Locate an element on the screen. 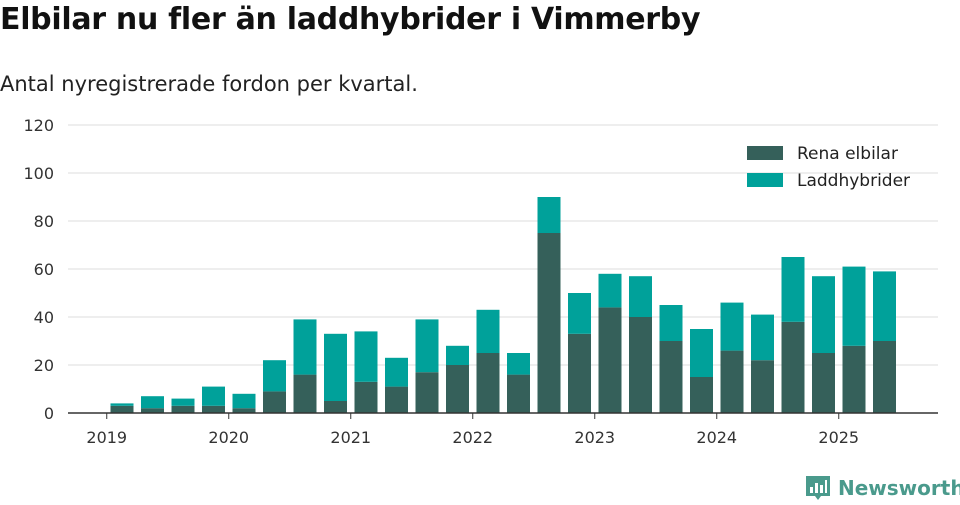  newsworthy-icon is located at coordinates (818, 488).